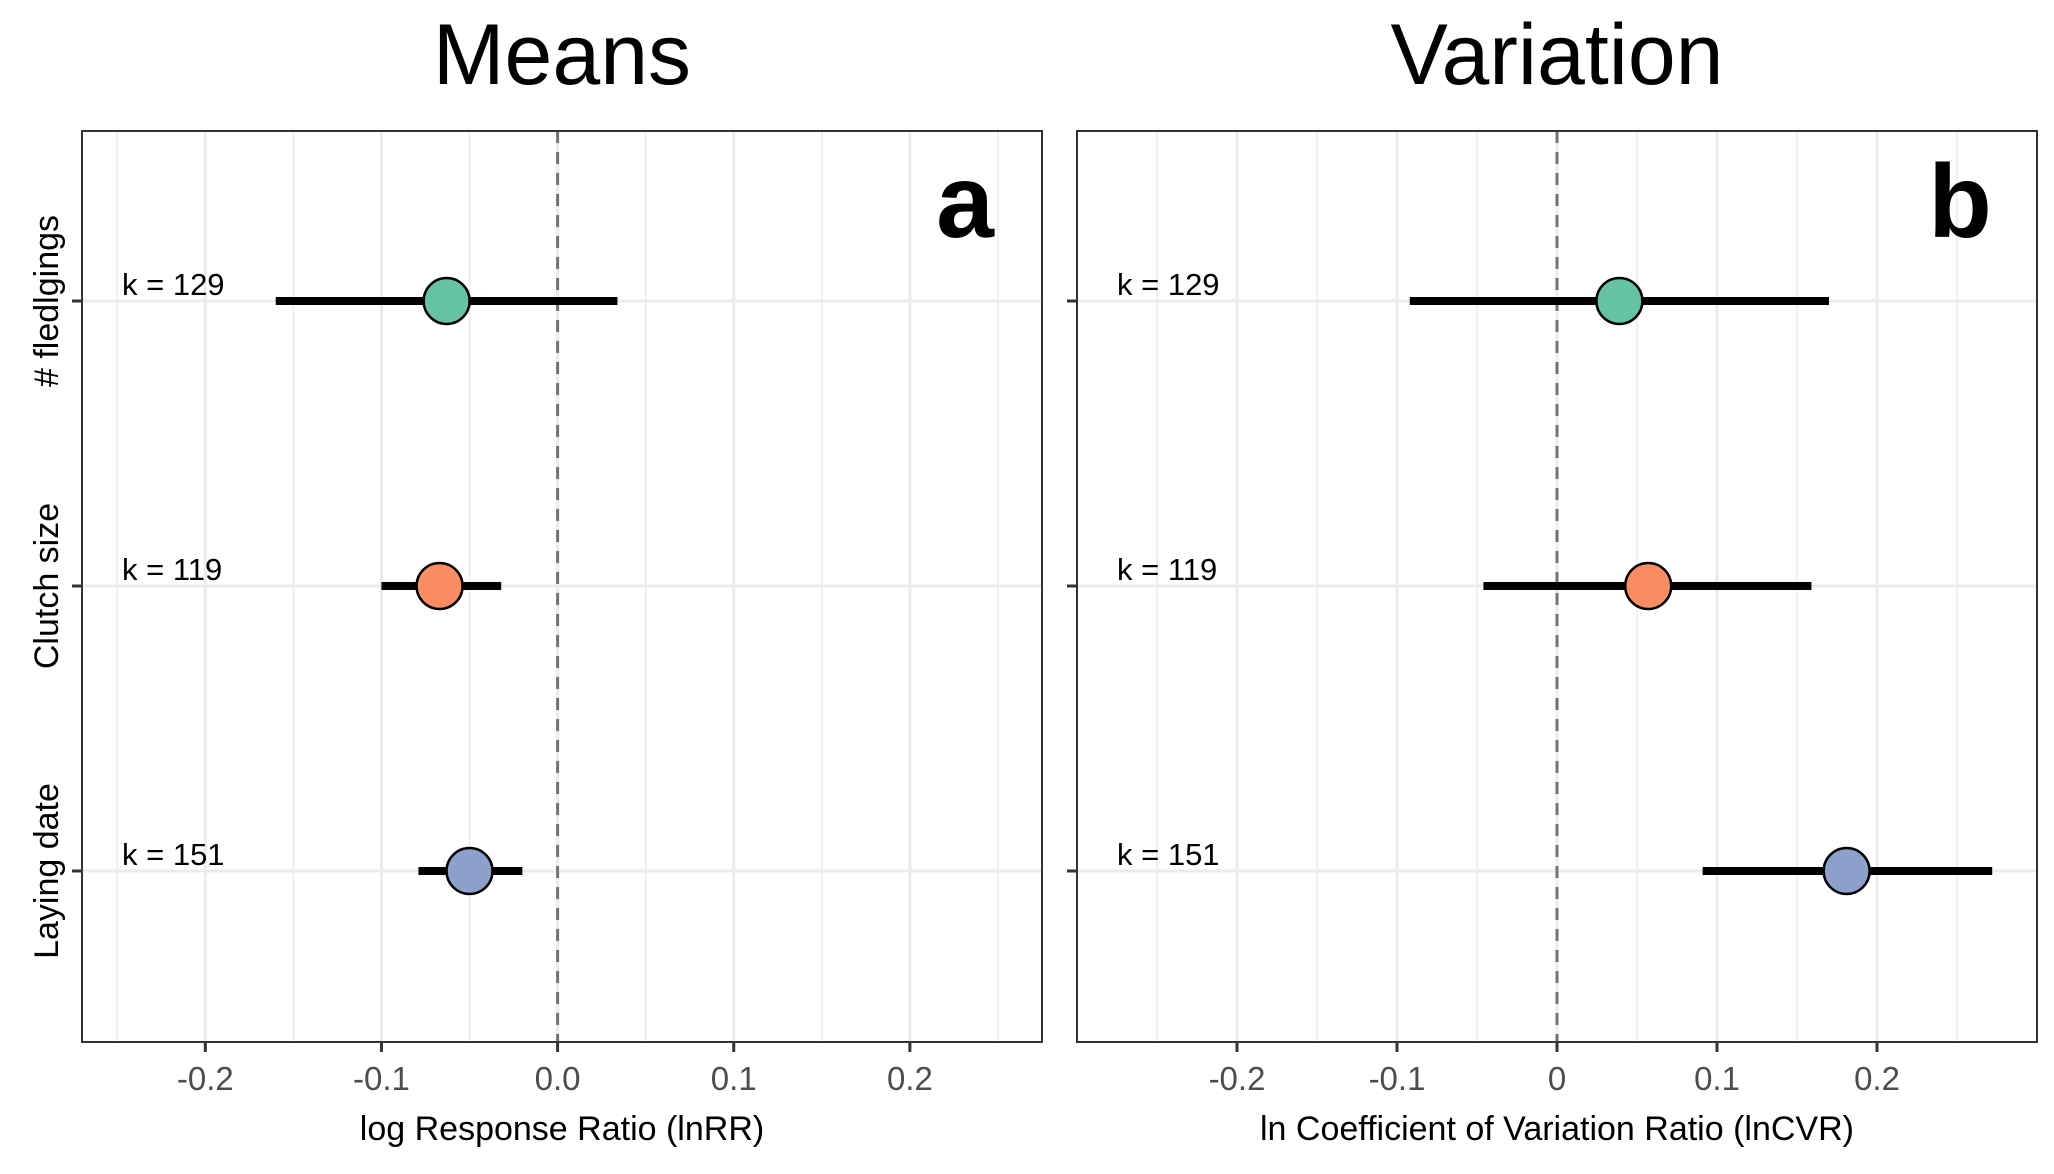 This screenshot has width=2054, height=1174. I want to click on y-category-label-clutch-size: Clutch size, so click(47, 586).